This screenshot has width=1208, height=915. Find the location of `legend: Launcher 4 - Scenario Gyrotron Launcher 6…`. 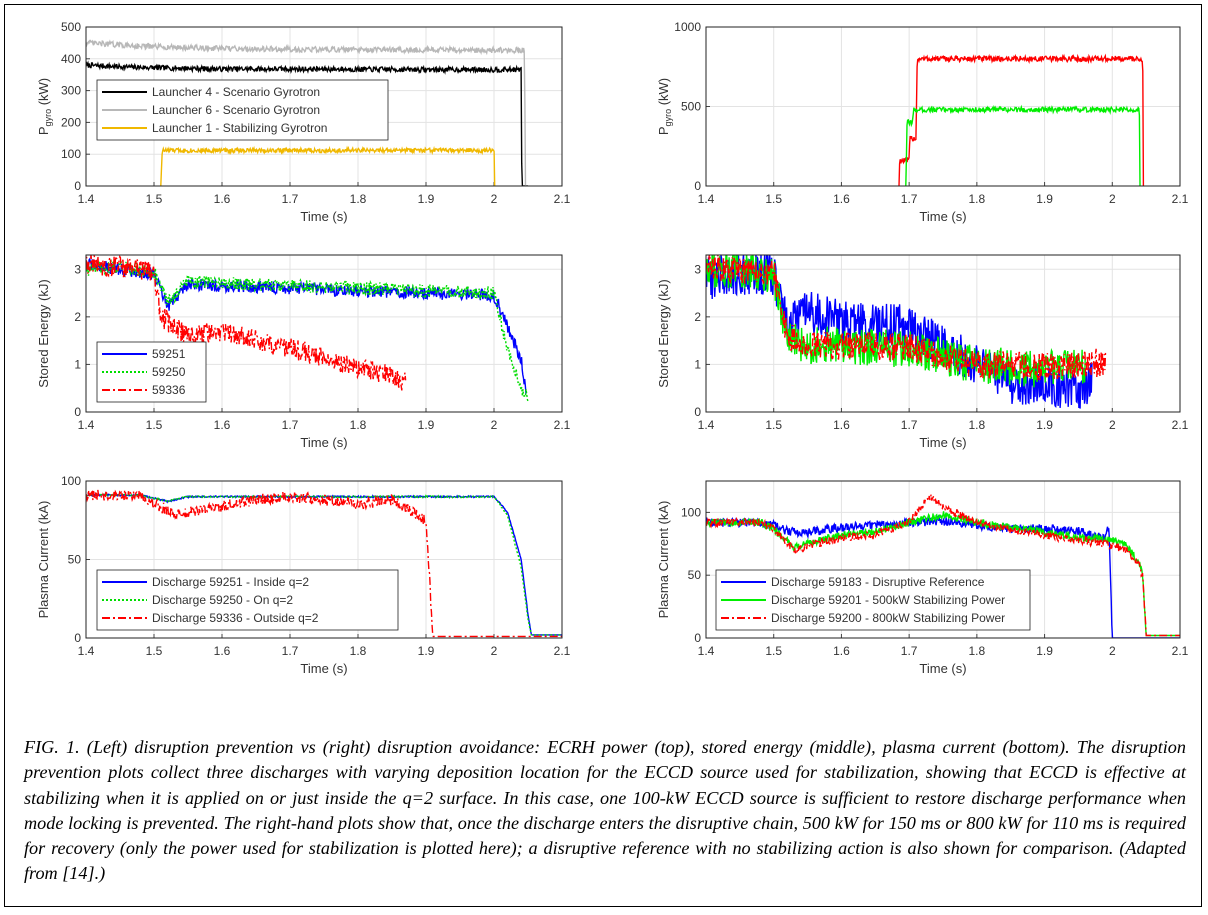

legend: Launcher 4 - Scenario Gyrotron Launcher 6… is located at coordinates (242, 110).